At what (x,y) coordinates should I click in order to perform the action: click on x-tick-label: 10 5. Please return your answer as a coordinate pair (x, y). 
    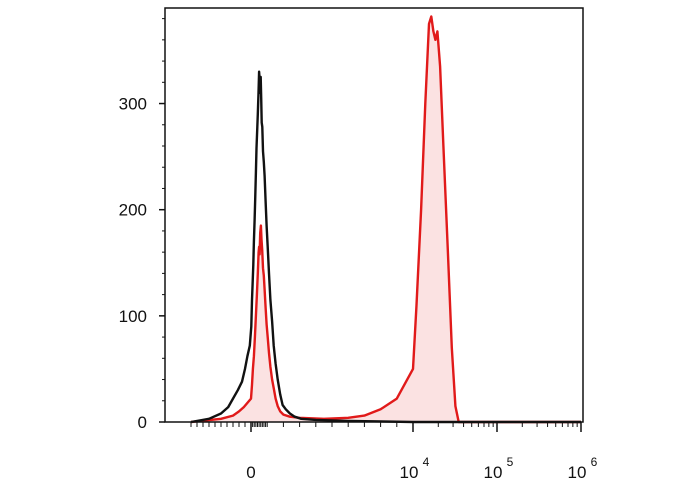
    Looking at the image, I should click on (499, 468).